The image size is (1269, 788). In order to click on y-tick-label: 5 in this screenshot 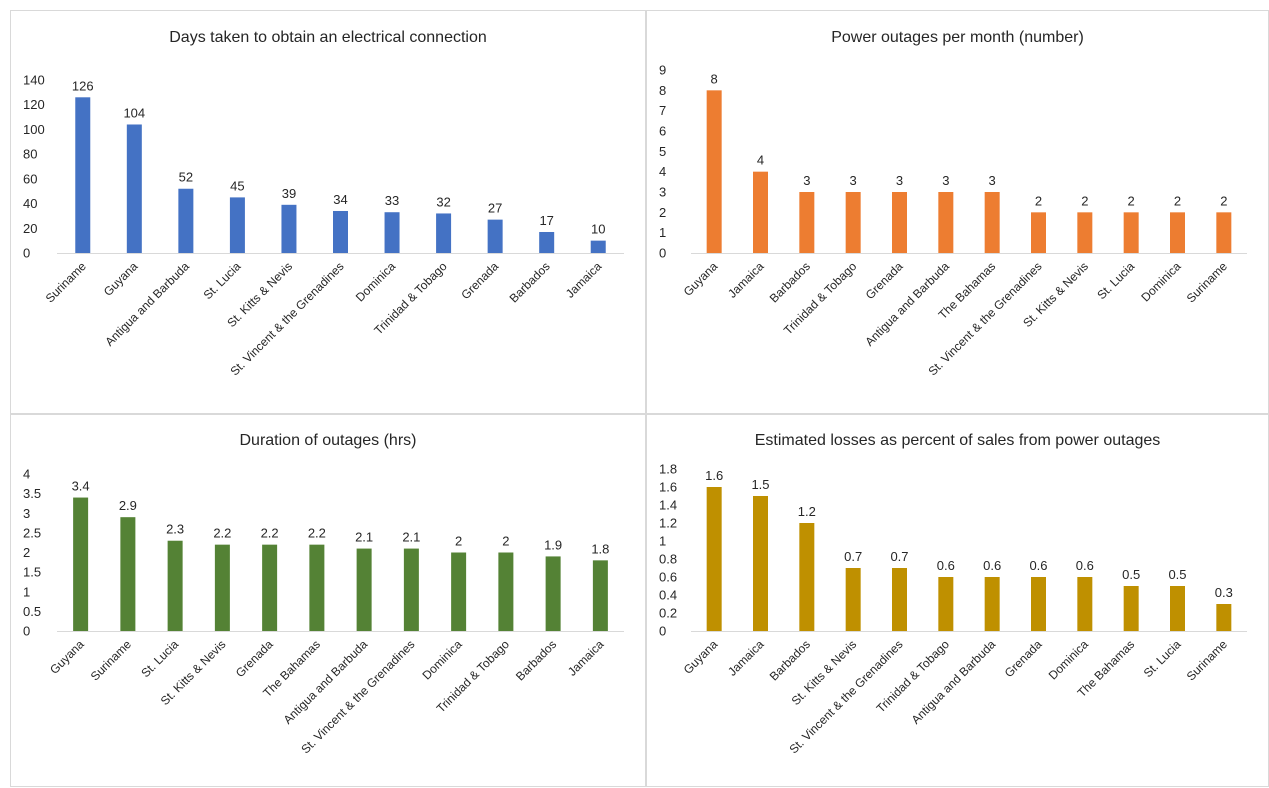, I will do `click(662, 151)`.